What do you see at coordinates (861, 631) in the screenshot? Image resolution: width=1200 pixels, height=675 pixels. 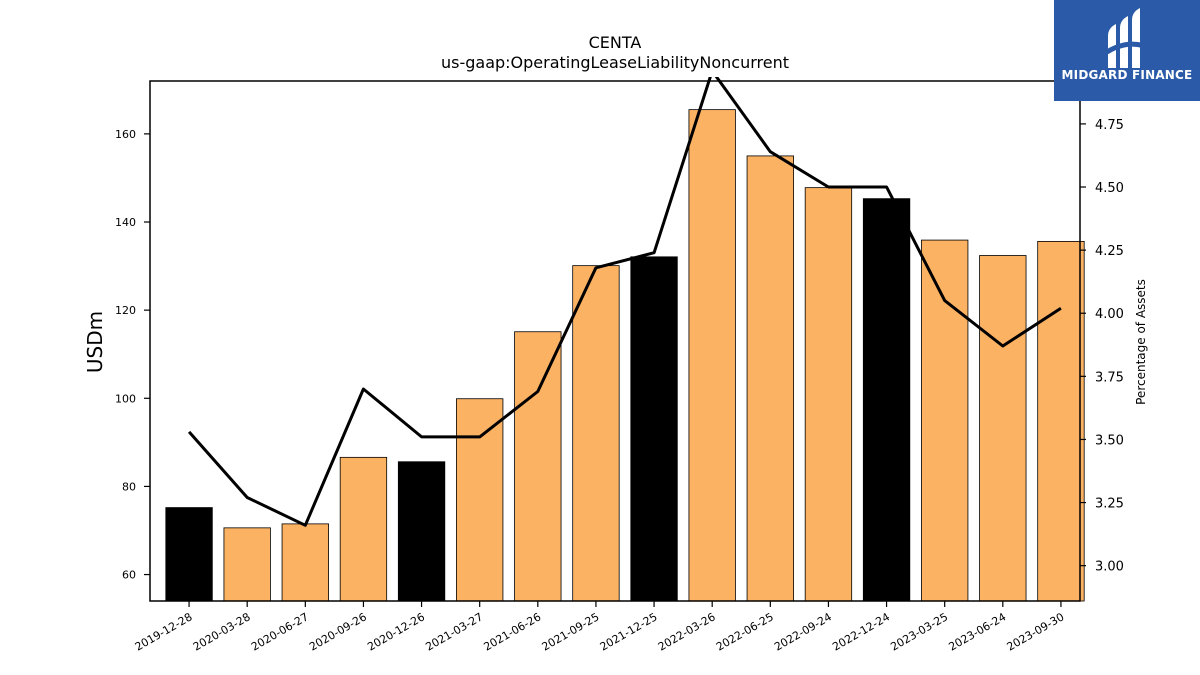 I see `x-tick-label: 2022-12-24` at bounding box center [861, 631].